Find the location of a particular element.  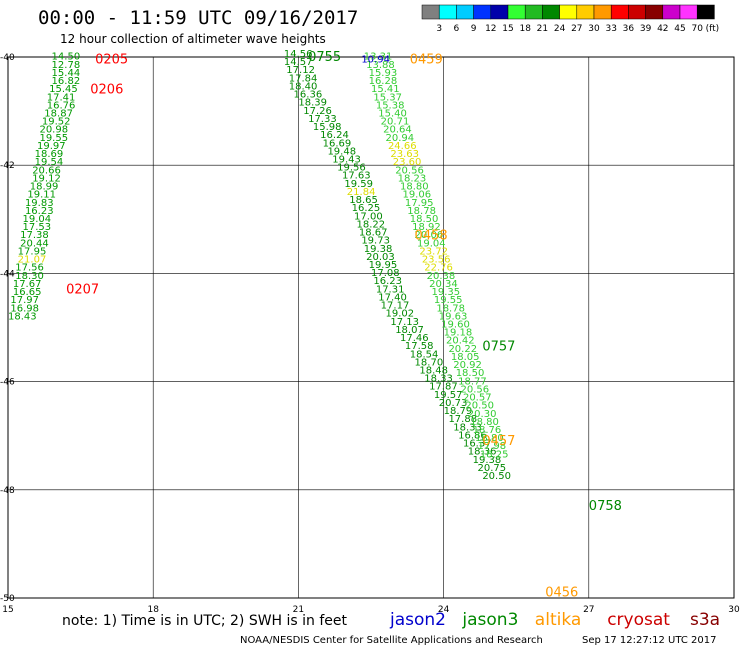

scale-label: 27 is located at coordinates (576, 29).